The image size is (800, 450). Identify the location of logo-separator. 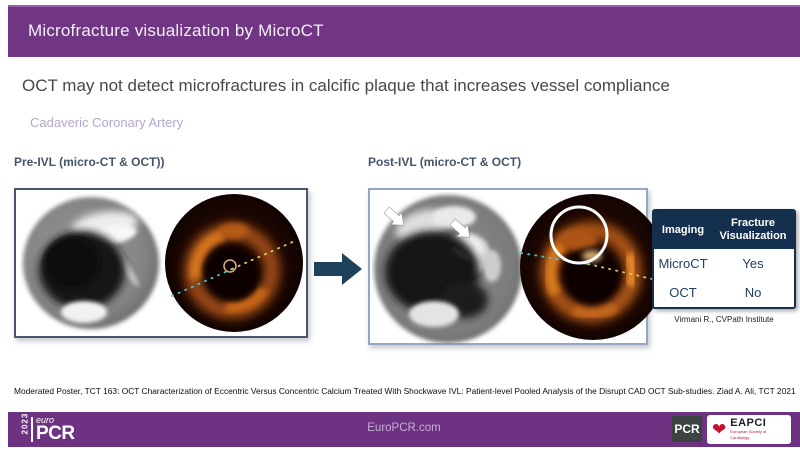
(32, 429).